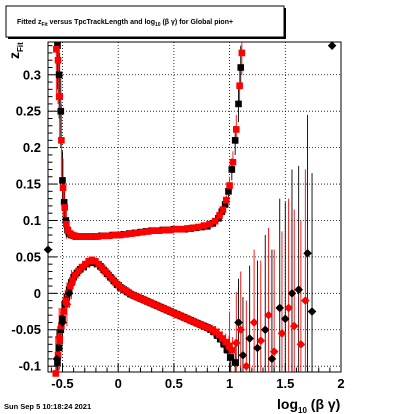 The width and height of the screenshot is (400, 414). What do you see at coordinates (30, 366) in the screenshot?
I see `y-tick-label: -0.1` at bounding box center [30, 366].